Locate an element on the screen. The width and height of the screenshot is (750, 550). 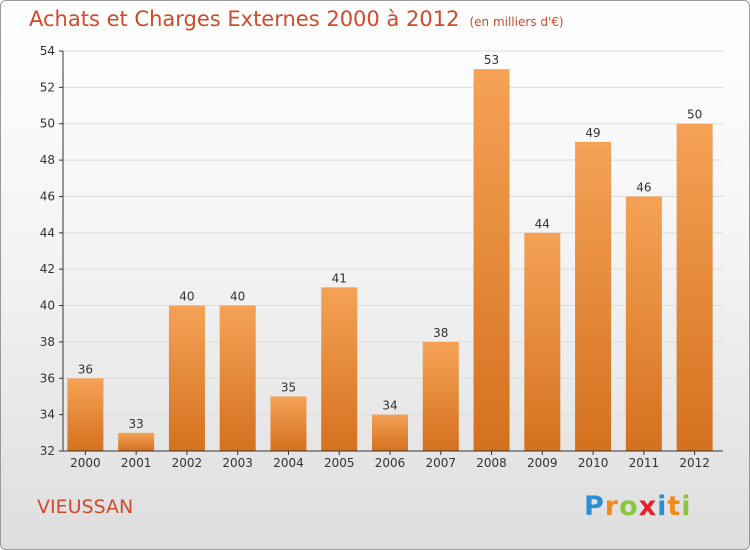
y-tick-label: 36 is located at coordinates (47, 378).